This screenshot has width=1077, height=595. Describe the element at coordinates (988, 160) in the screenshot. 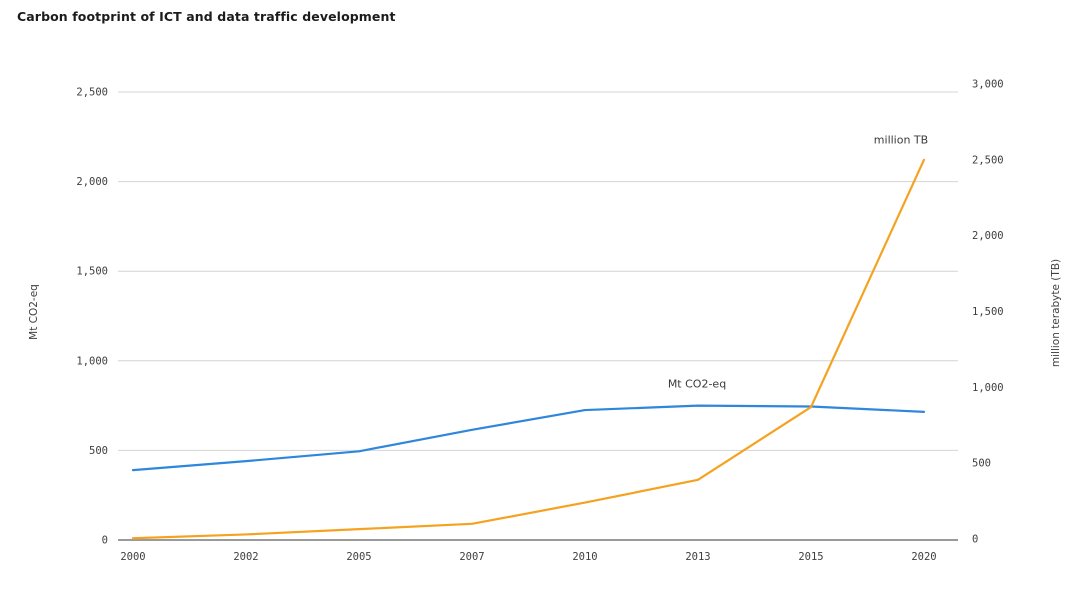

I see `y-tick-label-right: 2,500` at that location.